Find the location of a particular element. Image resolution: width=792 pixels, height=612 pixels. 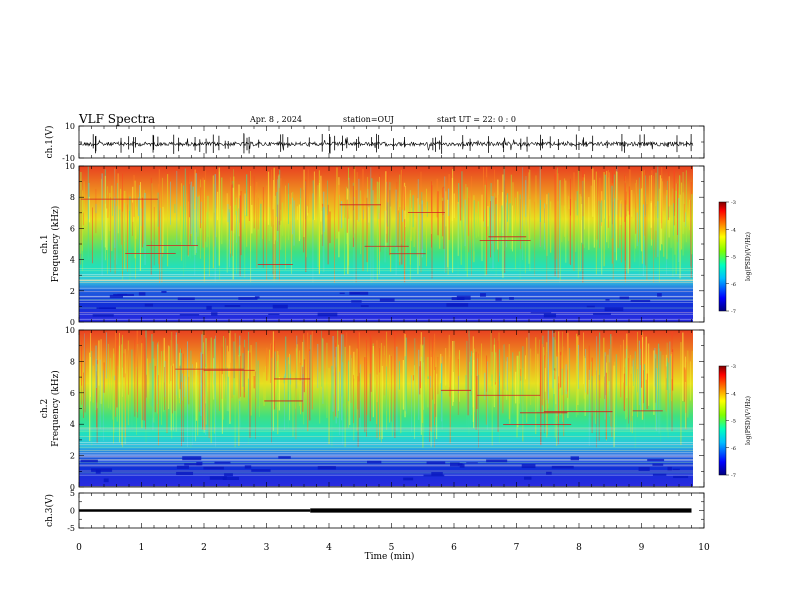

station-label: station=OUJ is located at coordinates (368, 119).